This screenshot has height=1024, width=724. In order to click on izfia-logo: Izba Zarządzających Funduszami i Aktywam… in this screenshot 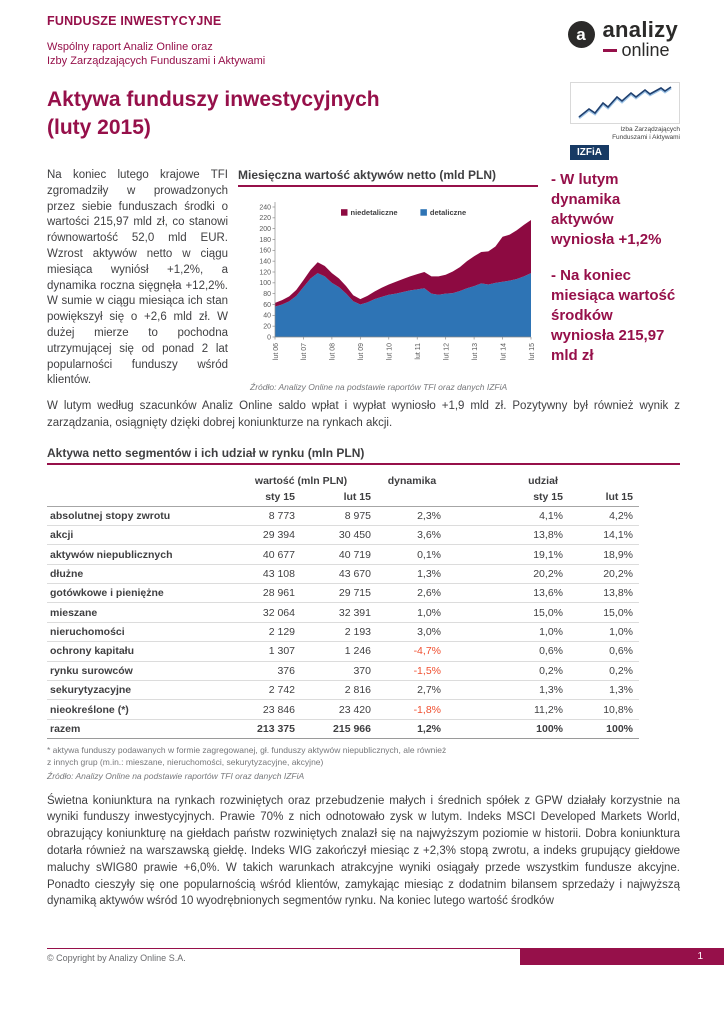, I will do `click(625, 121)`.